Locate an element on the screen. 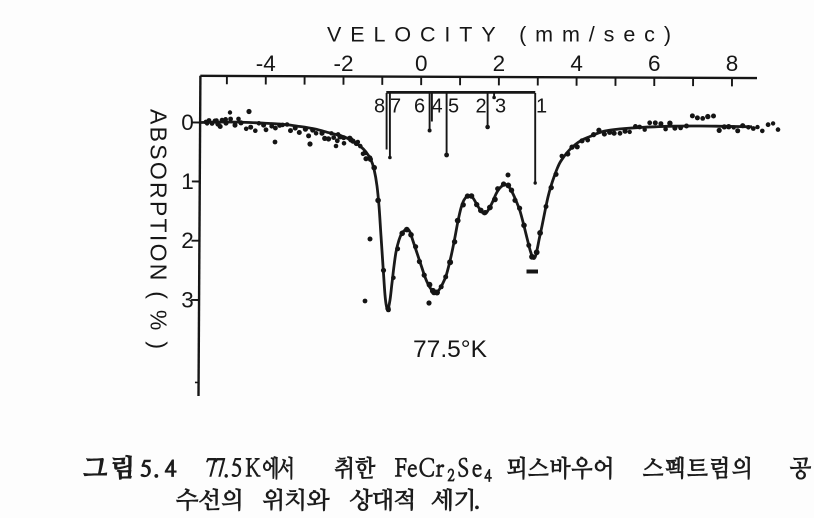 The image size is (814, 523). svg-text: 7 is located at coordinates (395, 107).